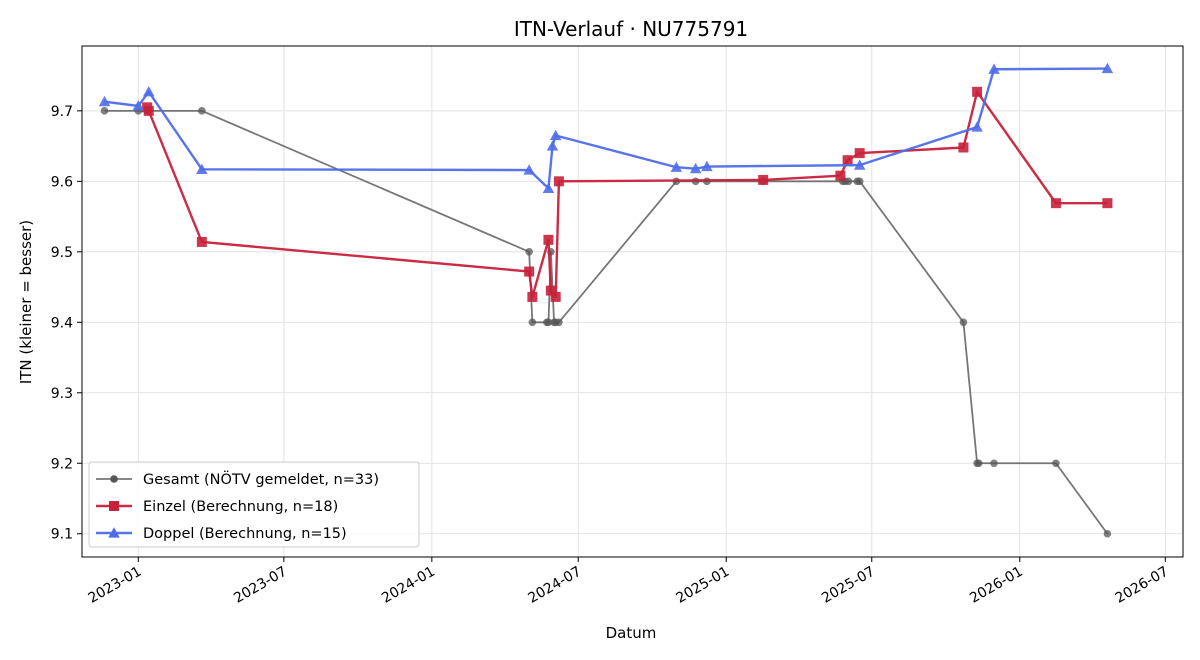 This screenshot has height=660, width=1200. I want to click on legend-label-doppel: Doppel (Berechnung, n=15), so click(245, 534).